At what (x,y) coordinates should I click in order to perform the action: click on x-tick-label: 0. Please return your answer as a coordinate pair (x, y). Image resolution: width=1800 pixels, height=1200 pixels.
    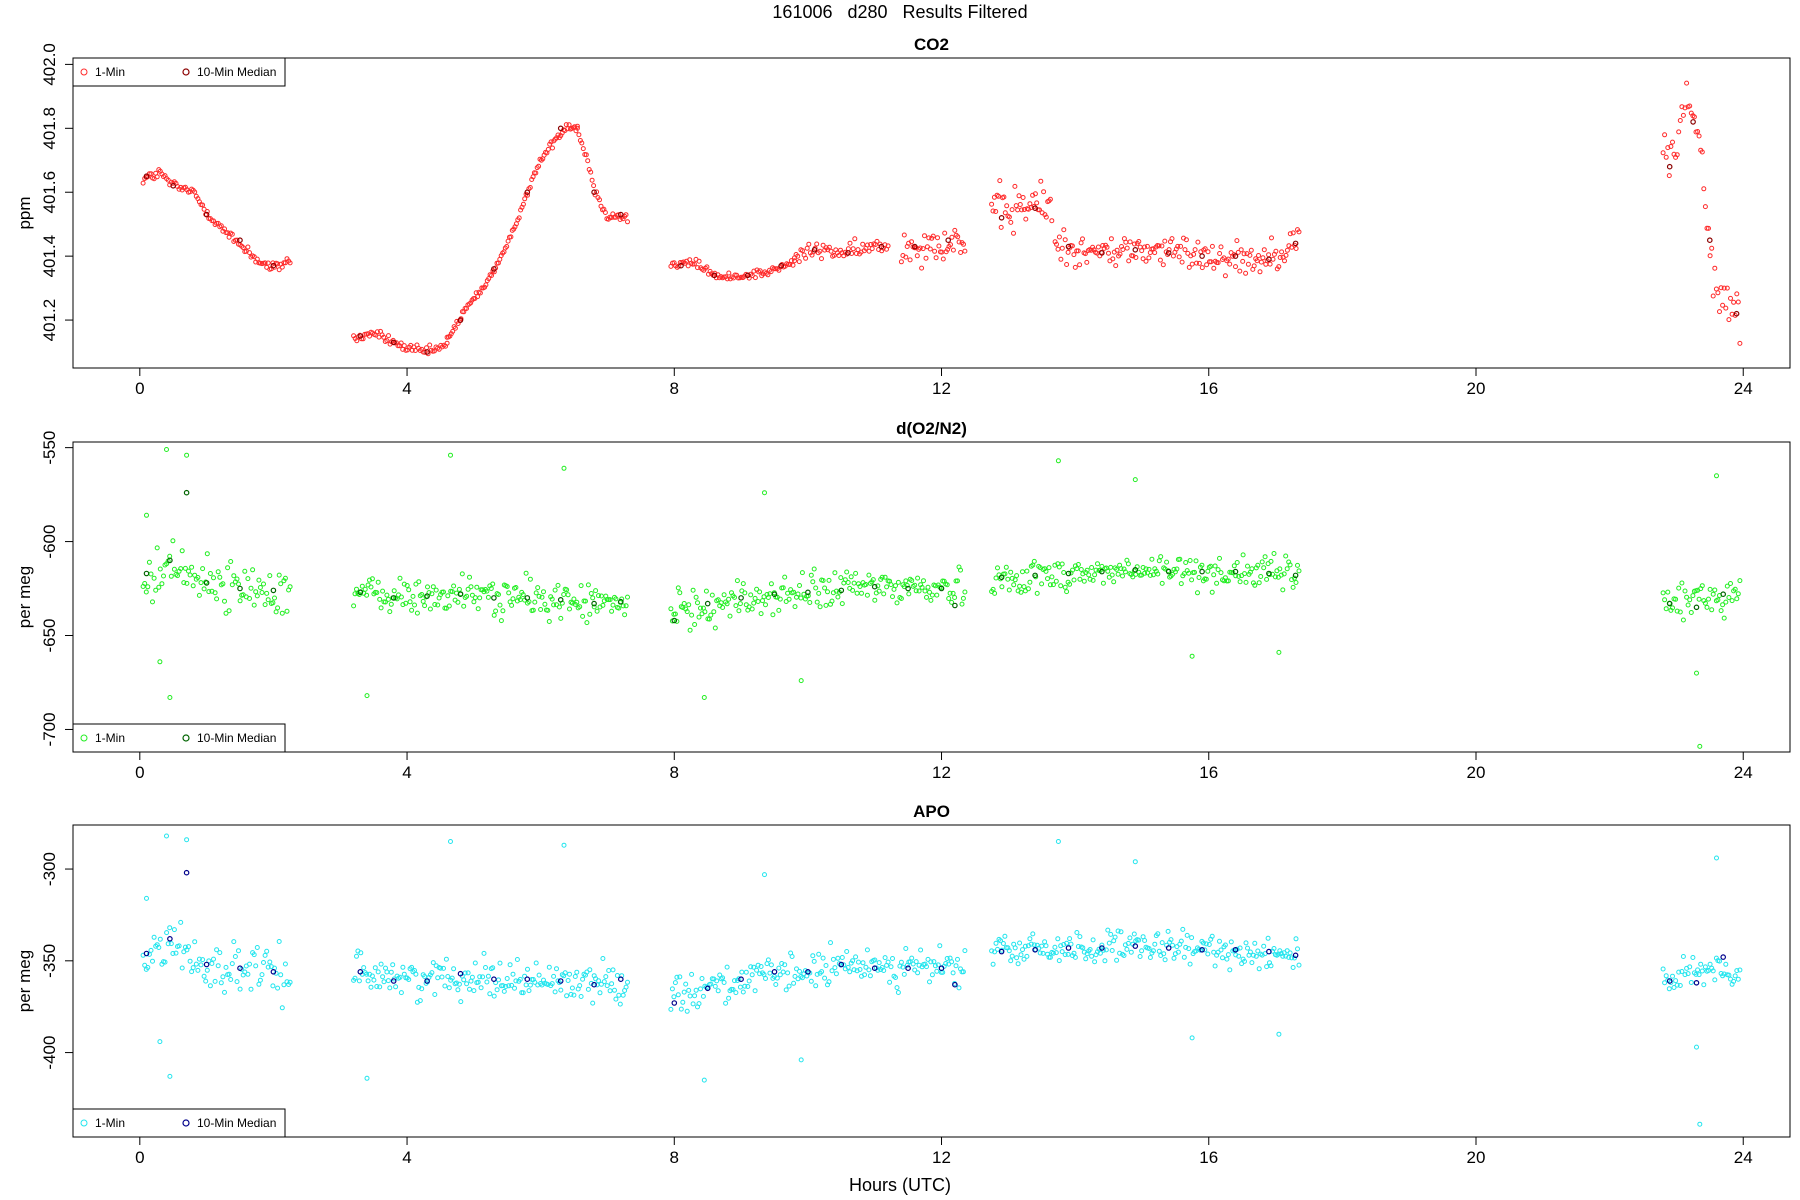
    Looking at the image, I should click on (139, 1157).